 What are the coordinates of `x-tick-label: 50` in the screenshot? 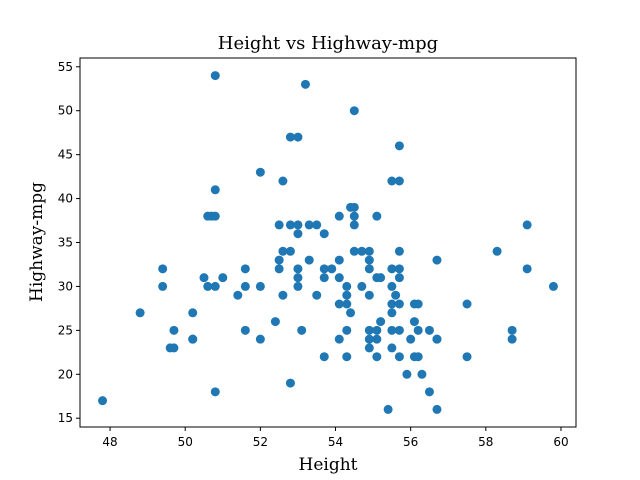 It's located at (185, 442).